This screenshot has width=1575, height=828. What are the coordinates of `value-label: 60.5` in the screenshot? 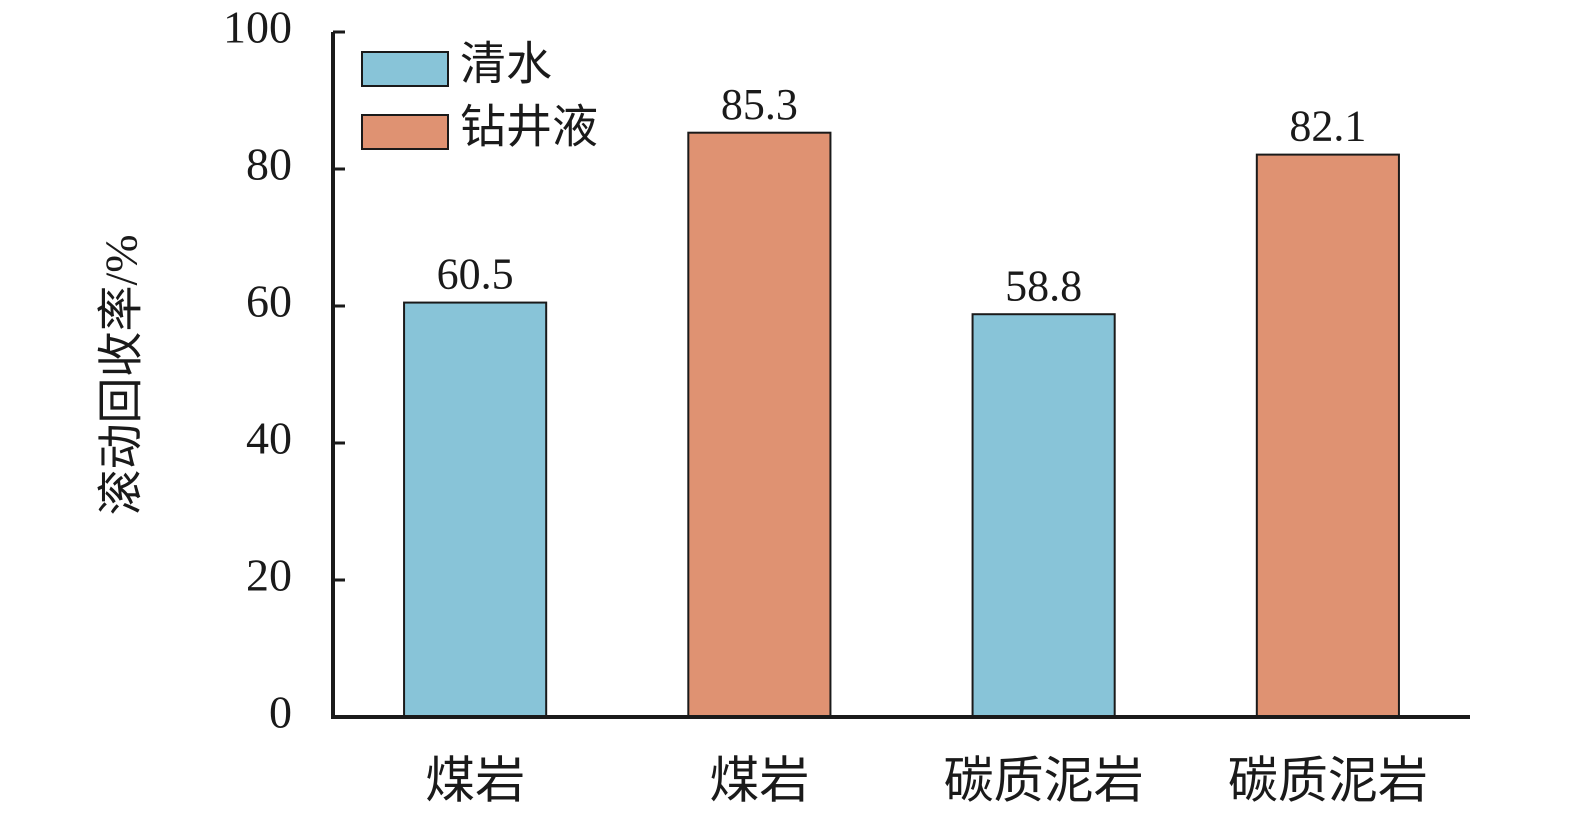 It's located at (475, 274).